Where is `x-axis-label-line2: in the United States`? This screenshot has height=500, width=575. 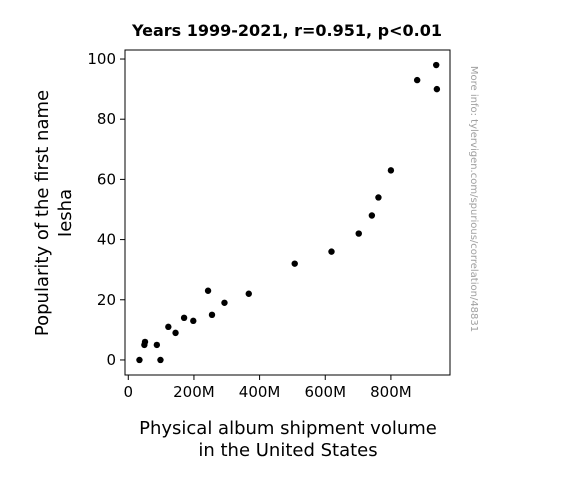
x-axis-label-line2: in the United States is located at coordinates (287, 450).